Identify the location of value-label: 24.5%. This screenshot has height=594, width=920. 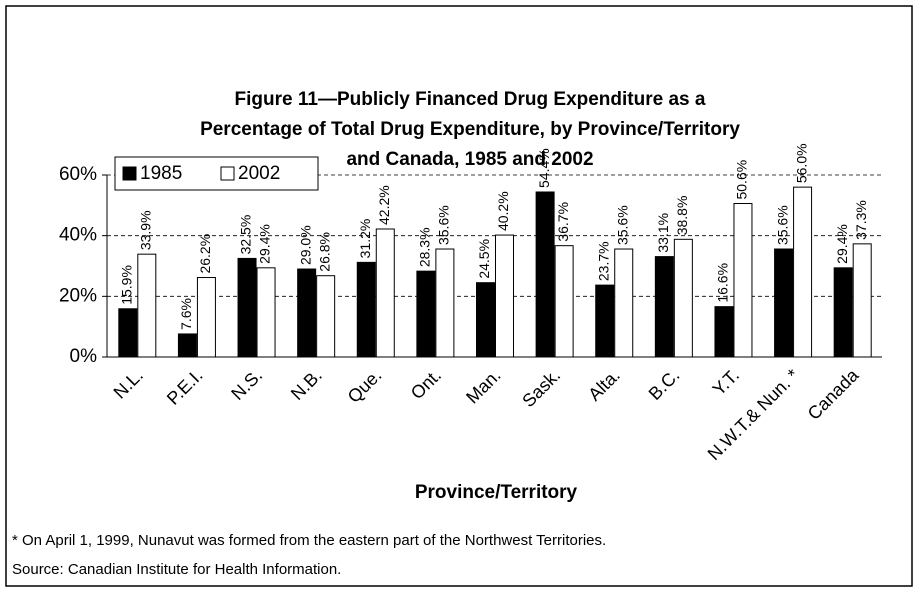
(484, 259).